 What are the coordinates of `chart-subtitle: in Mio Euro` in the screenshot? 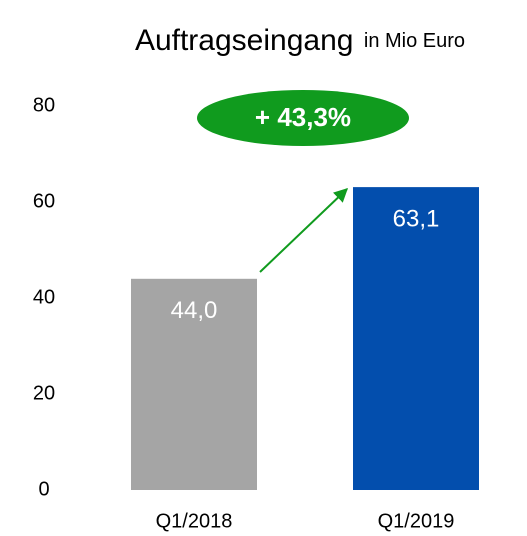 It's located at (414, 41).